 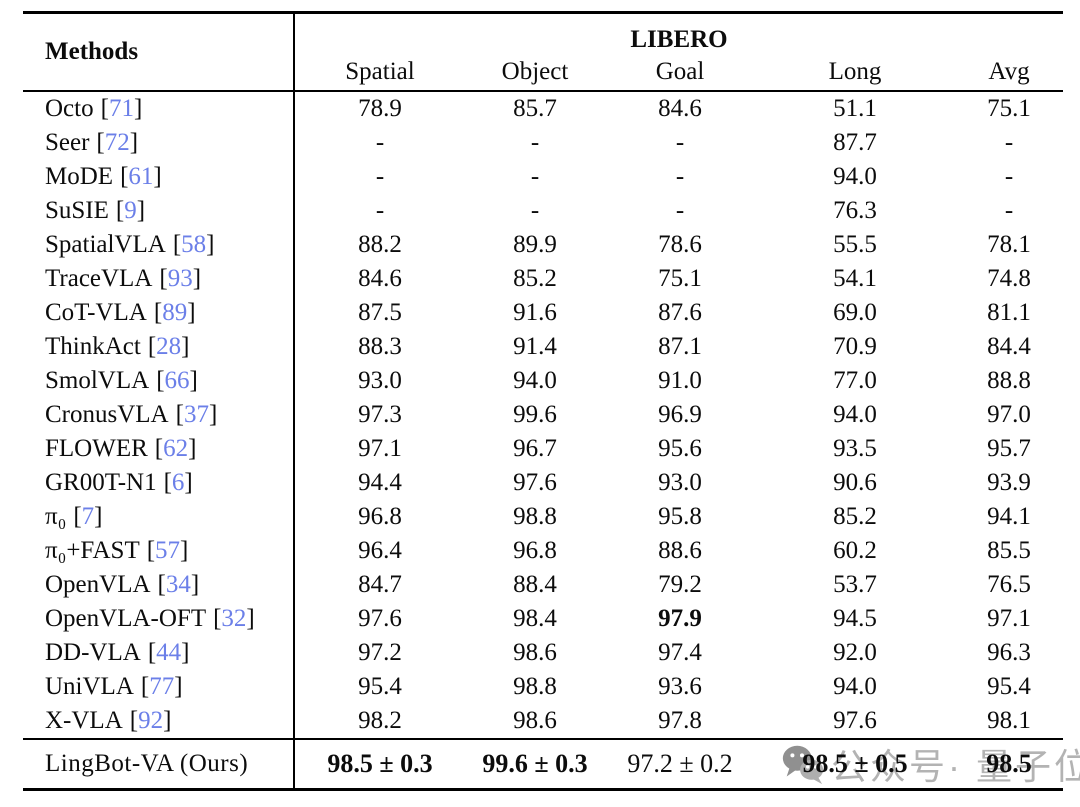 I want to click on citation-link: 28, so click(x=169, y=346).